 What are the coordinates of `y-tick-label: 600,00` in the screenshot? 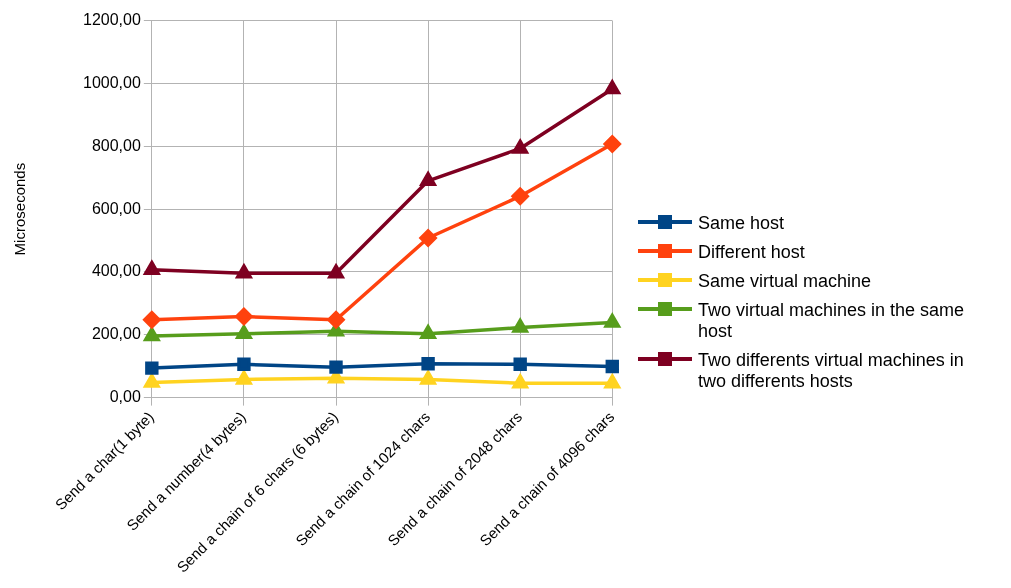 It's located at (116, 208).